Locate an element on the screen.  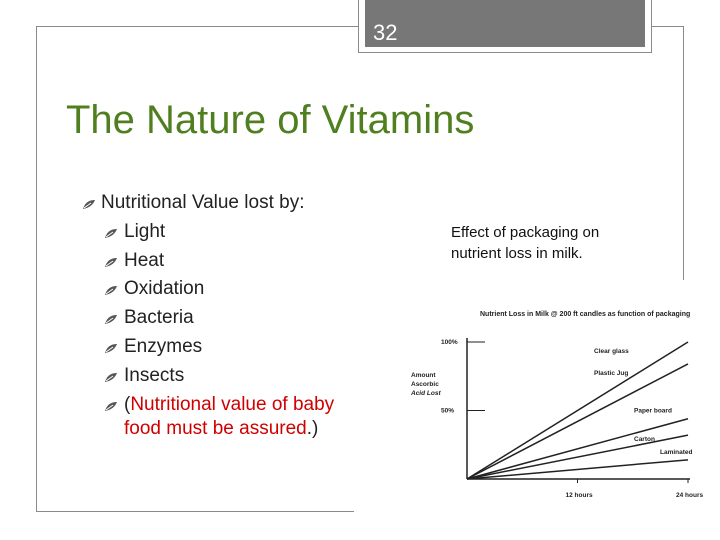
y-tick-label: 50% is located at coordinates (447, 411).